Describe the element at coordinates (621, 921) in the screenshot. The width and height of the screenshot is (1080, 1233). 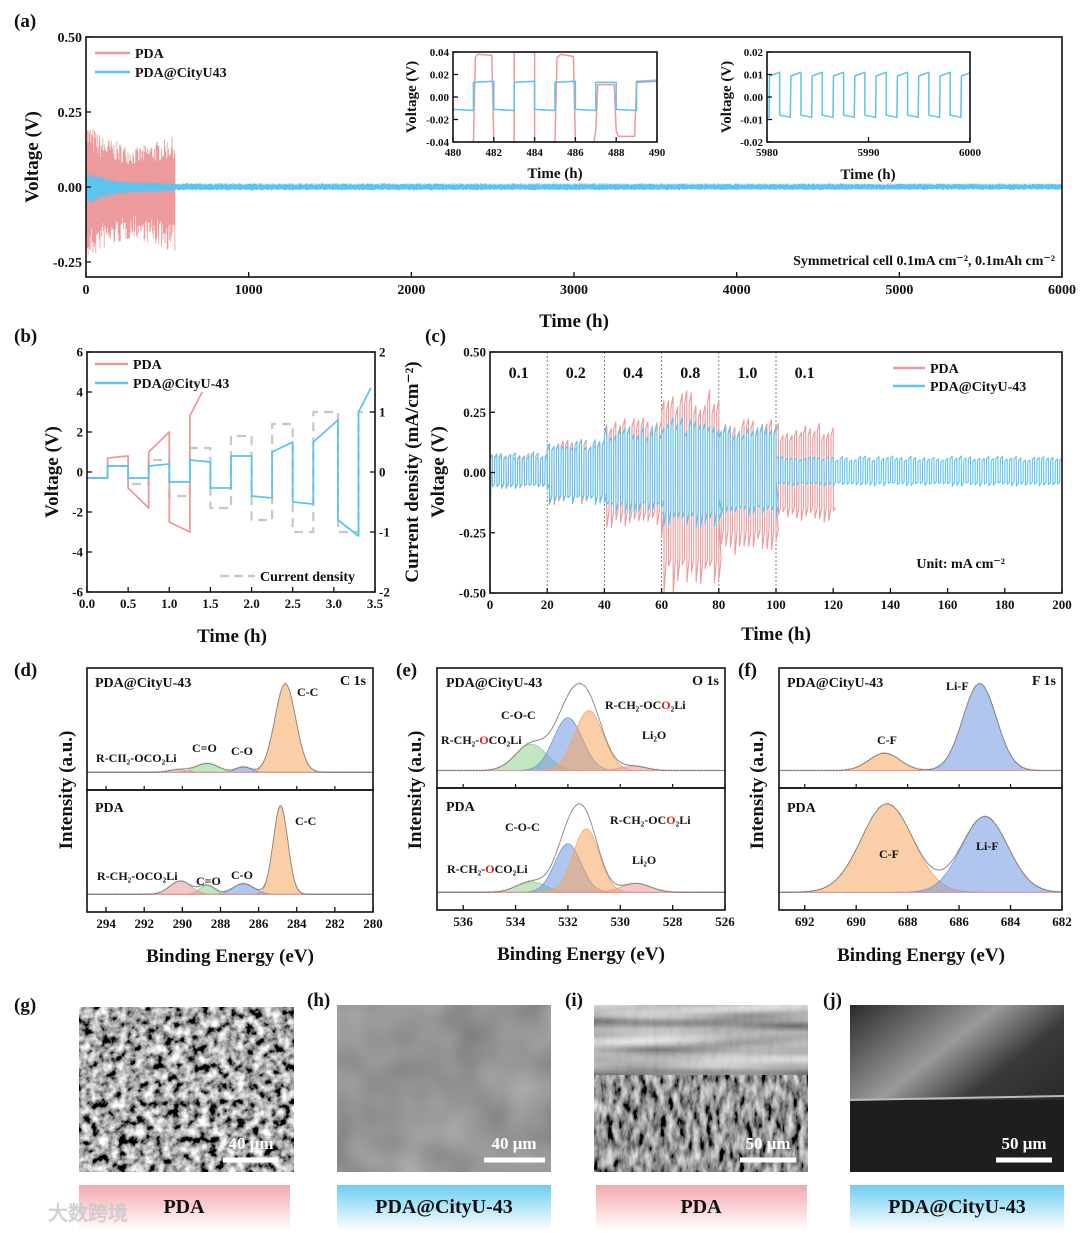
I see `e-xtick-label: 530` at that location.